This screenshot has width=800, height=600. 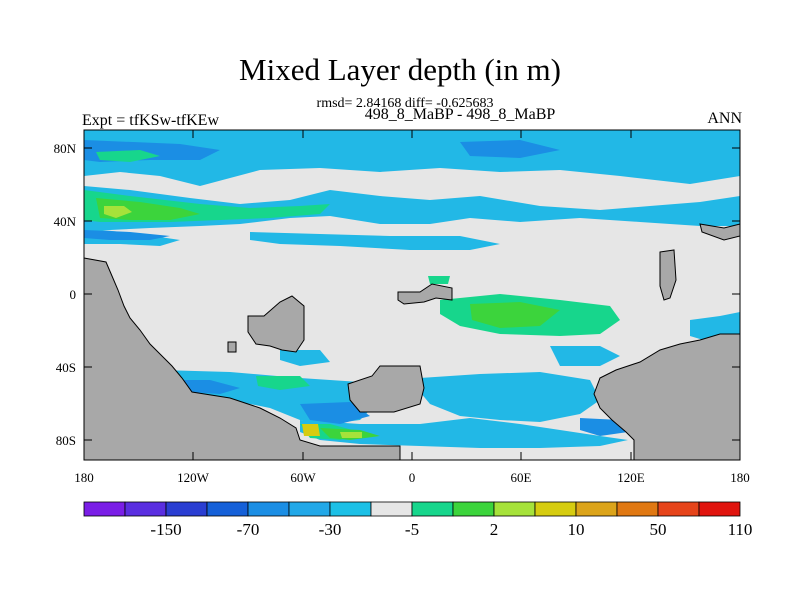 I want to click on lon-label: 120W, so click(x=193, y=477).